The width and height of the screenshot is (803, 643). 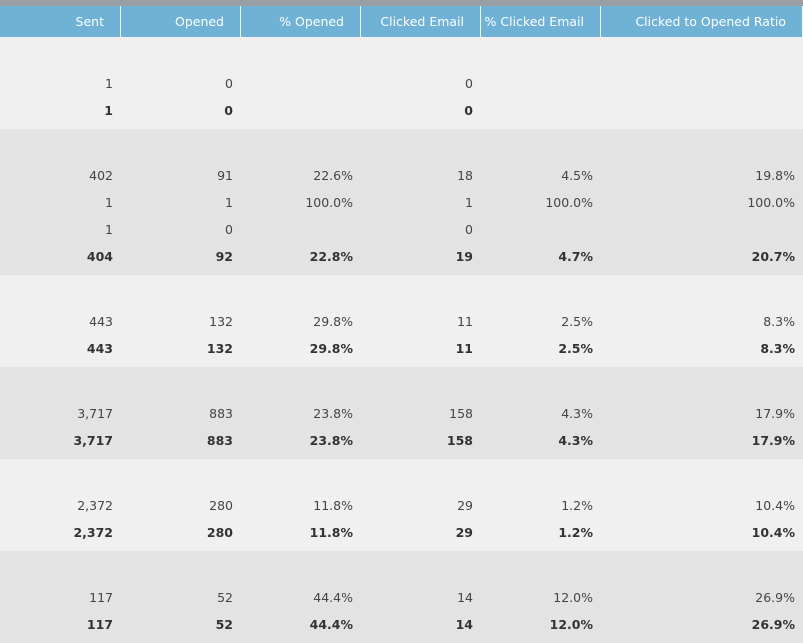 What do you see at coordinates (181, 21) in the screenshot?
I see `header-opened: Opened` at bounding box center [181, 21].